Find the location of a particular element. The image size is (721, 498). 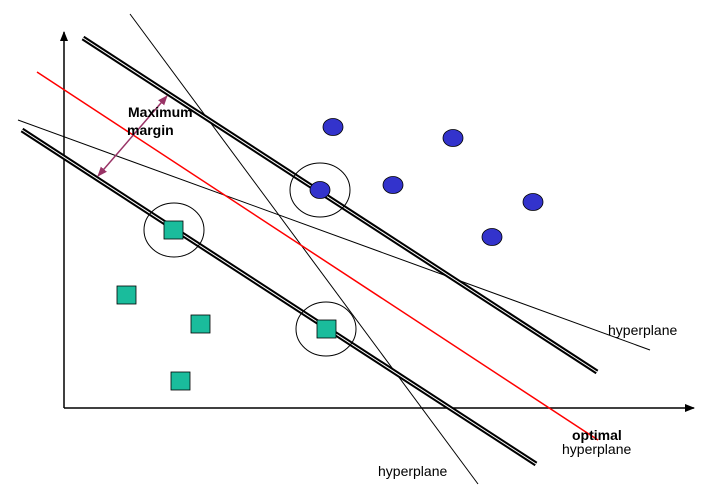

optimal-label-line2: hyperplane is located at coordinates (596, 449).